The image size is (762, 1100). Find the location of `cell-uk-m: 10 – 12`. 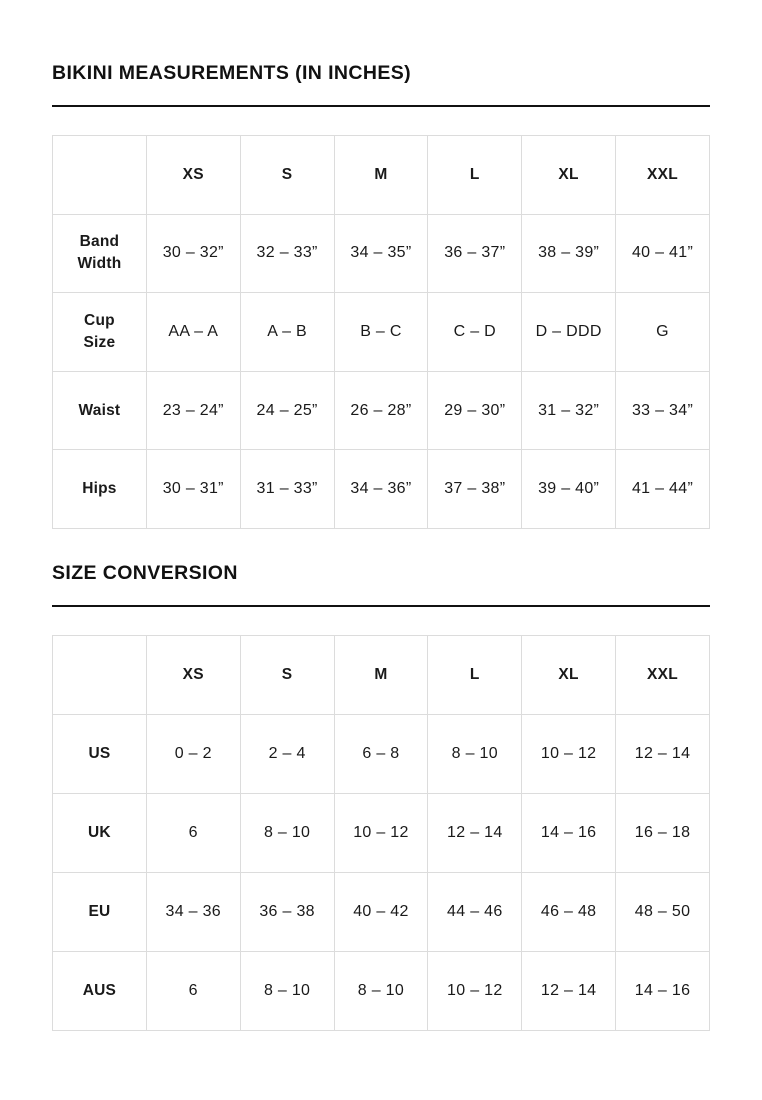

cell-uk-m: 10 – 12 is located at coordinates (381, 832).